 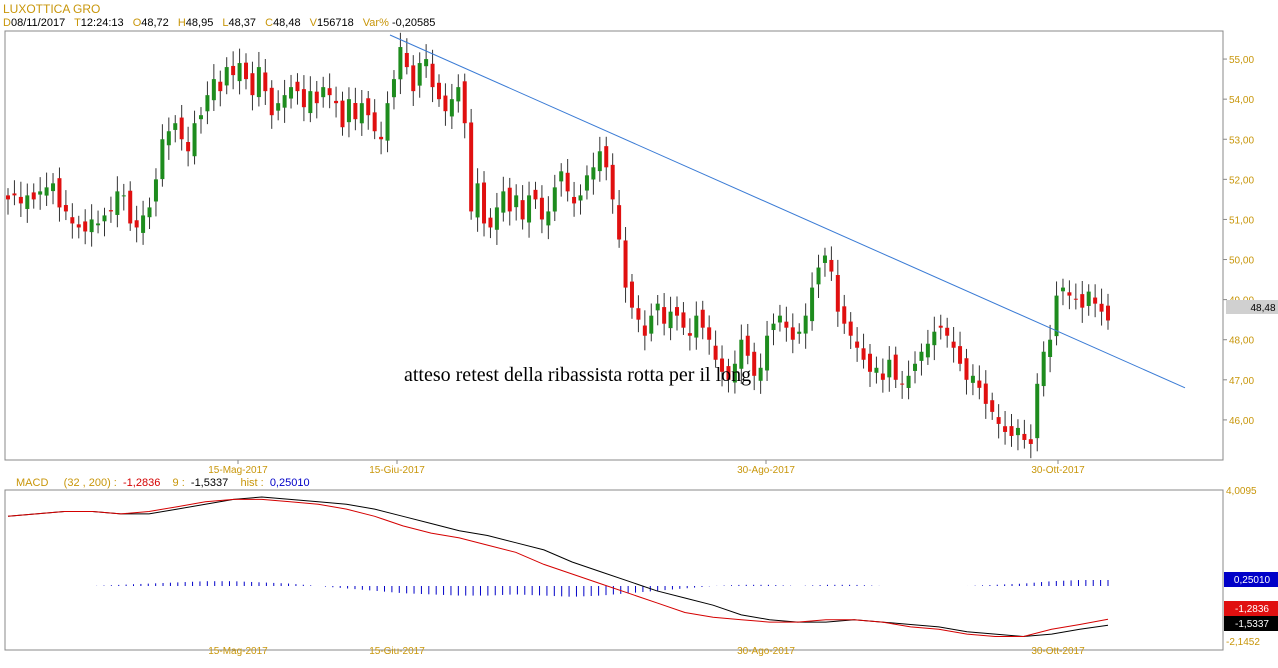 I want to click on last-price-box, so click(x=1252, y=307).